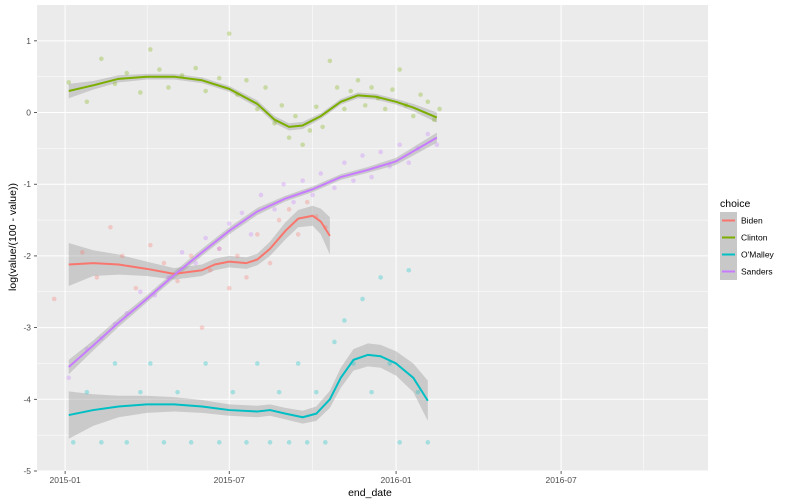 The height and width of the screenshot is (504, 792). Describe the element at coordinates (27, 328) in the screenshot. I see `y-tick-label: -3` at that location.